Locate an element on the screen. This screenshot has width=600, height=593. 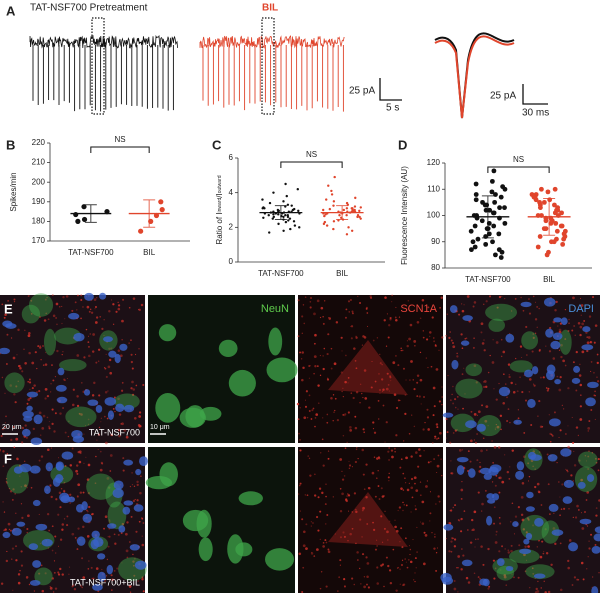
micrograph is located at coordinates (223, 369).